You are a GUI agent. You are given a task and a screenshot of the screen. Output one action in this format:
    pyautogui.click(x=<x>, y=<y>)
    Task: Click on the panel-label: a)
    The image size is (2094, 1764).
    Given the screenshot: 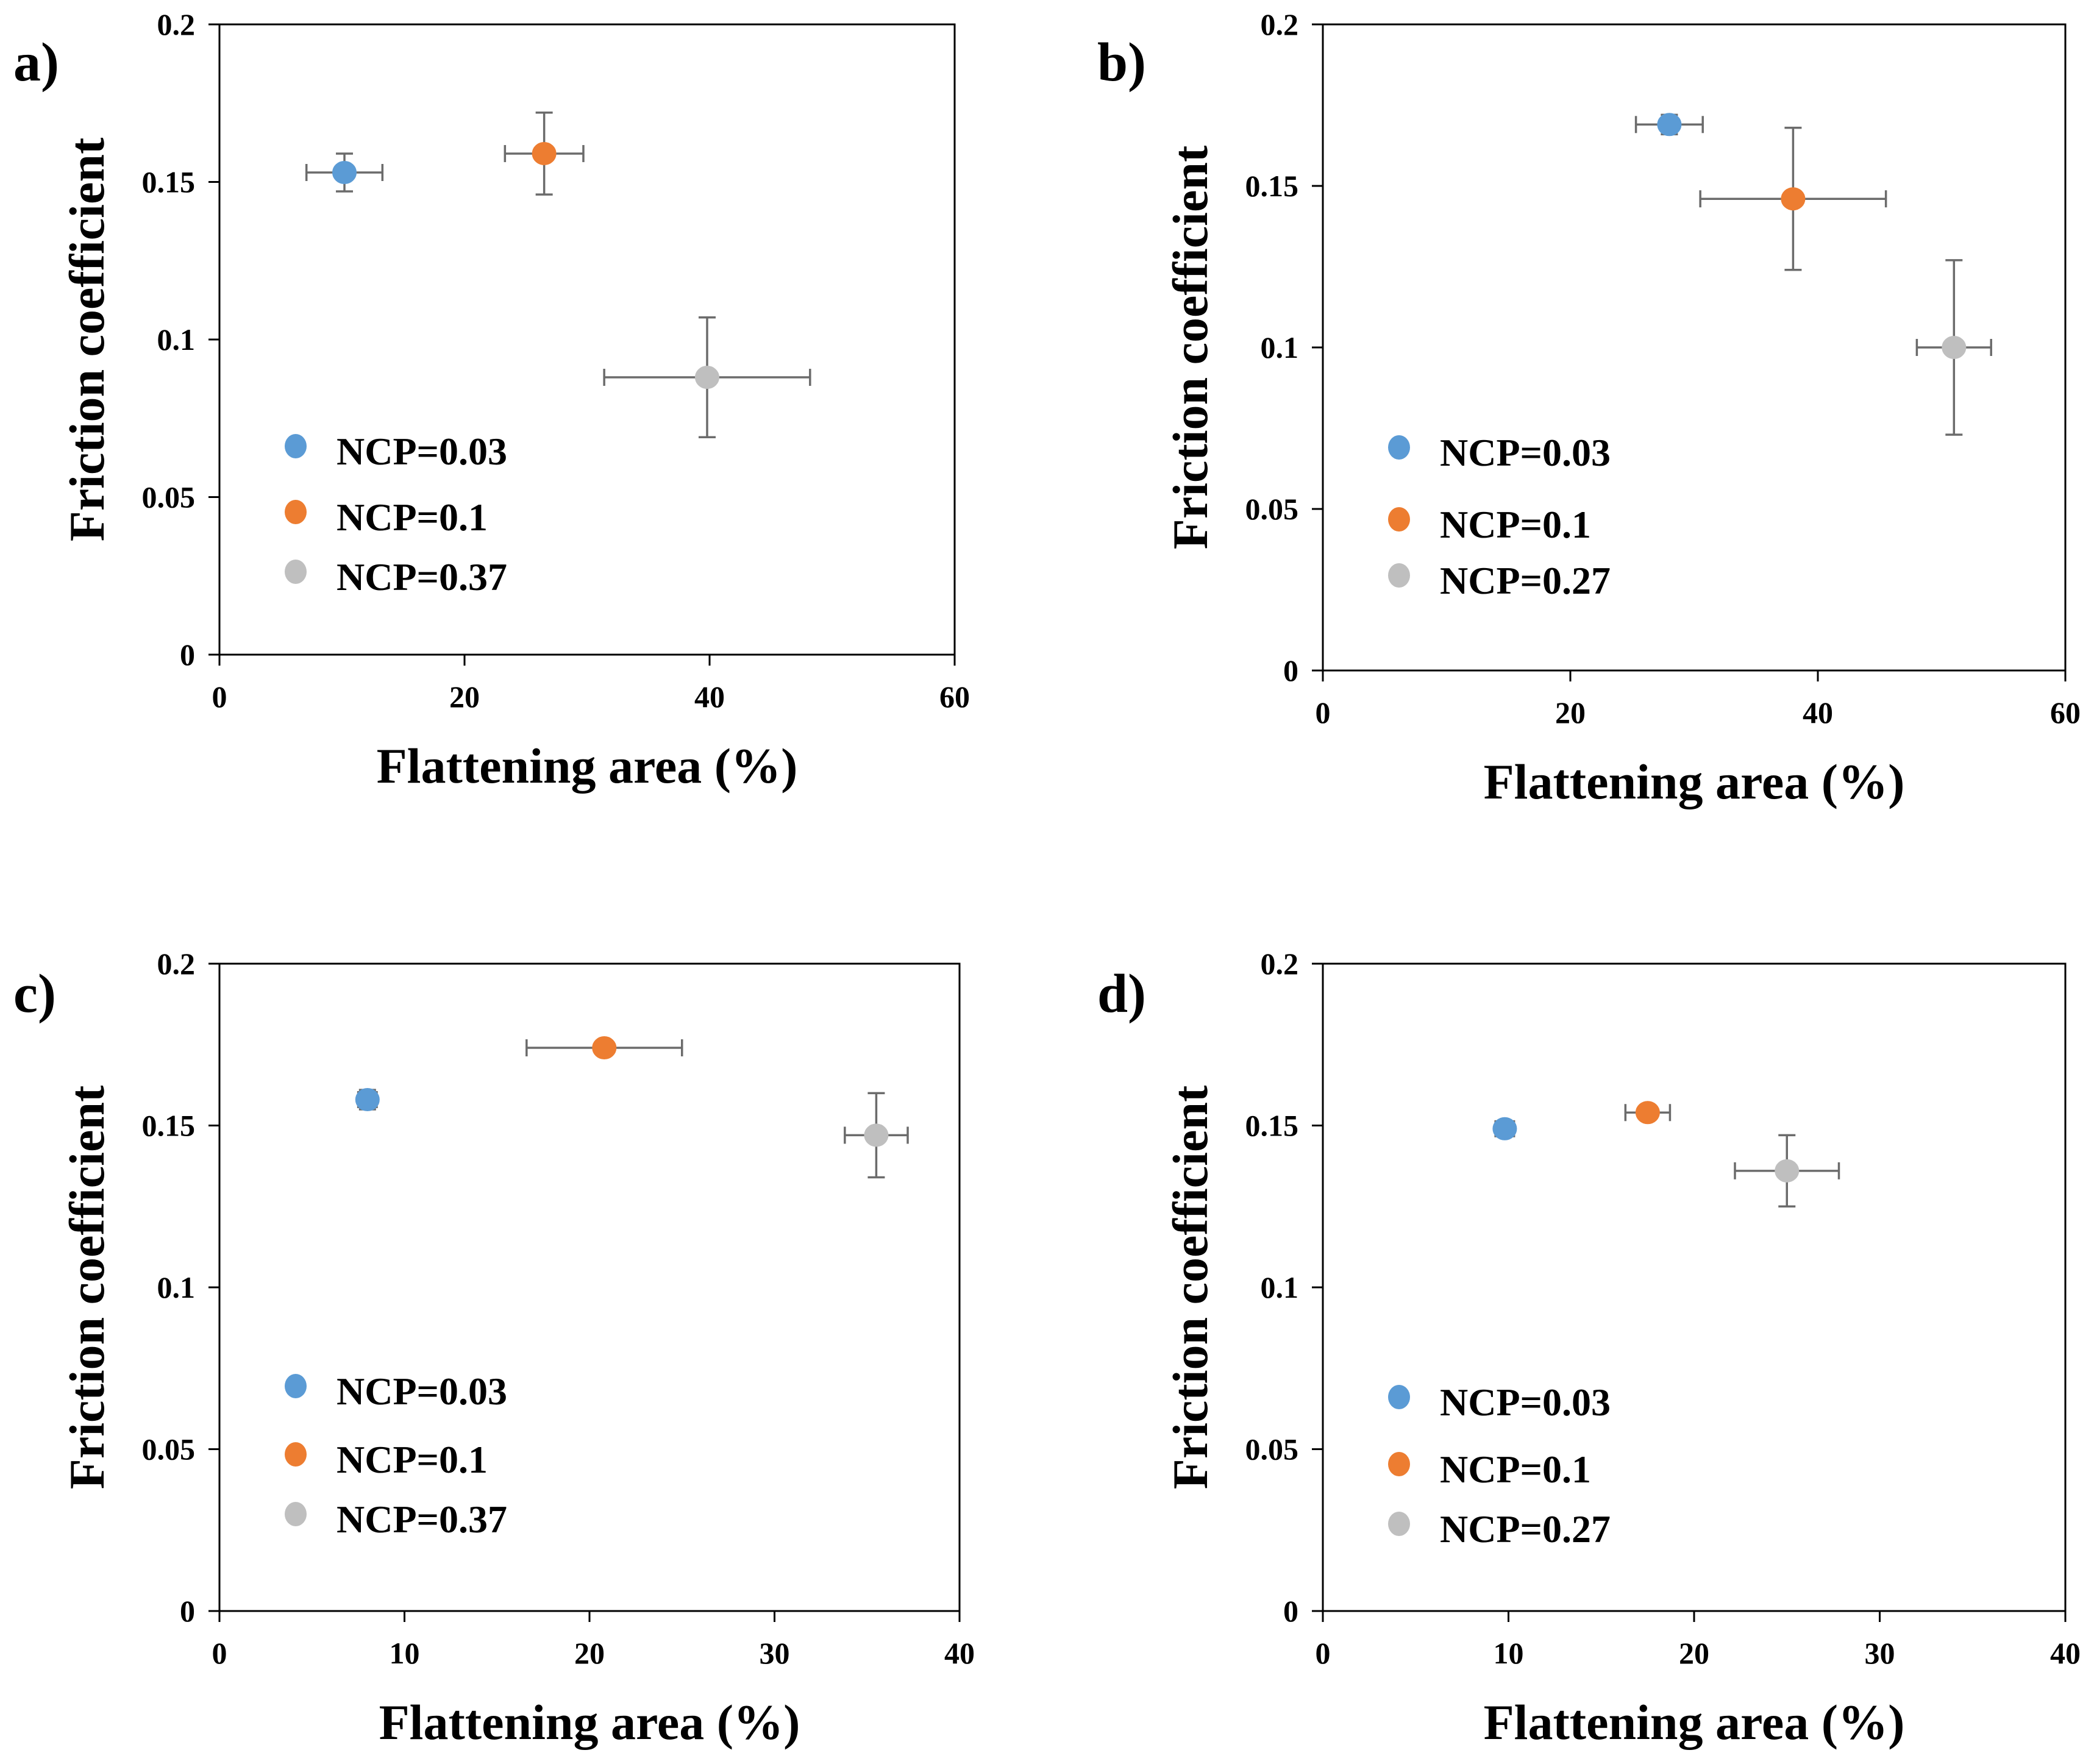 What is the action you would take?
    pyautogui.click(x=36, y=62)
    